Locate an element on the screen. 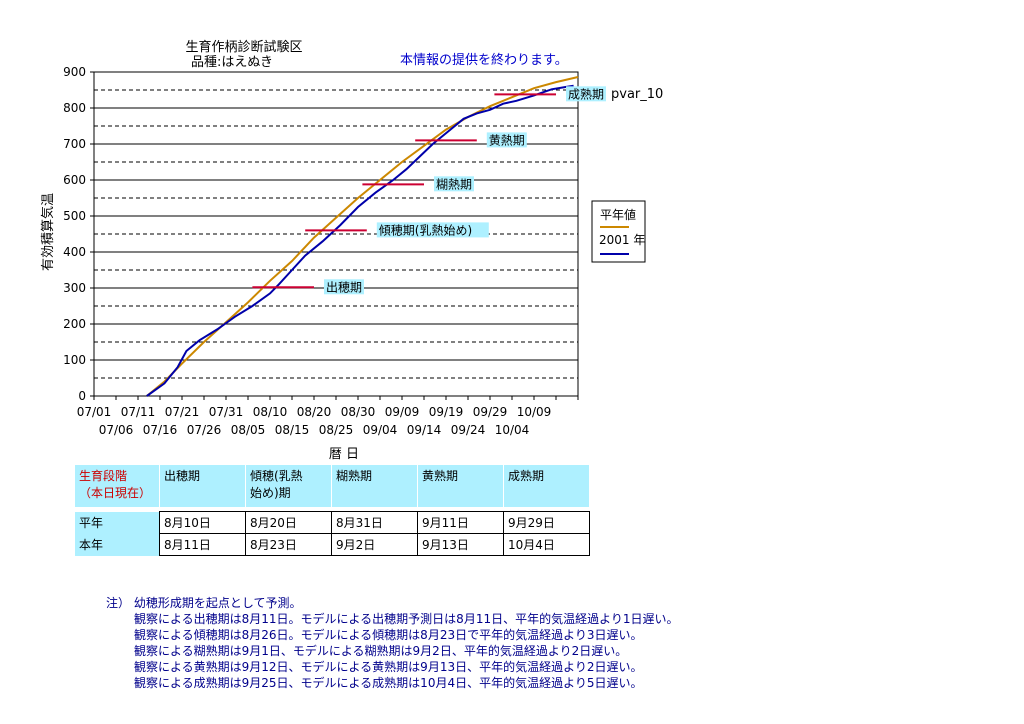  legend-label-2001: 2001 年 is located at coordinates (622, 240).